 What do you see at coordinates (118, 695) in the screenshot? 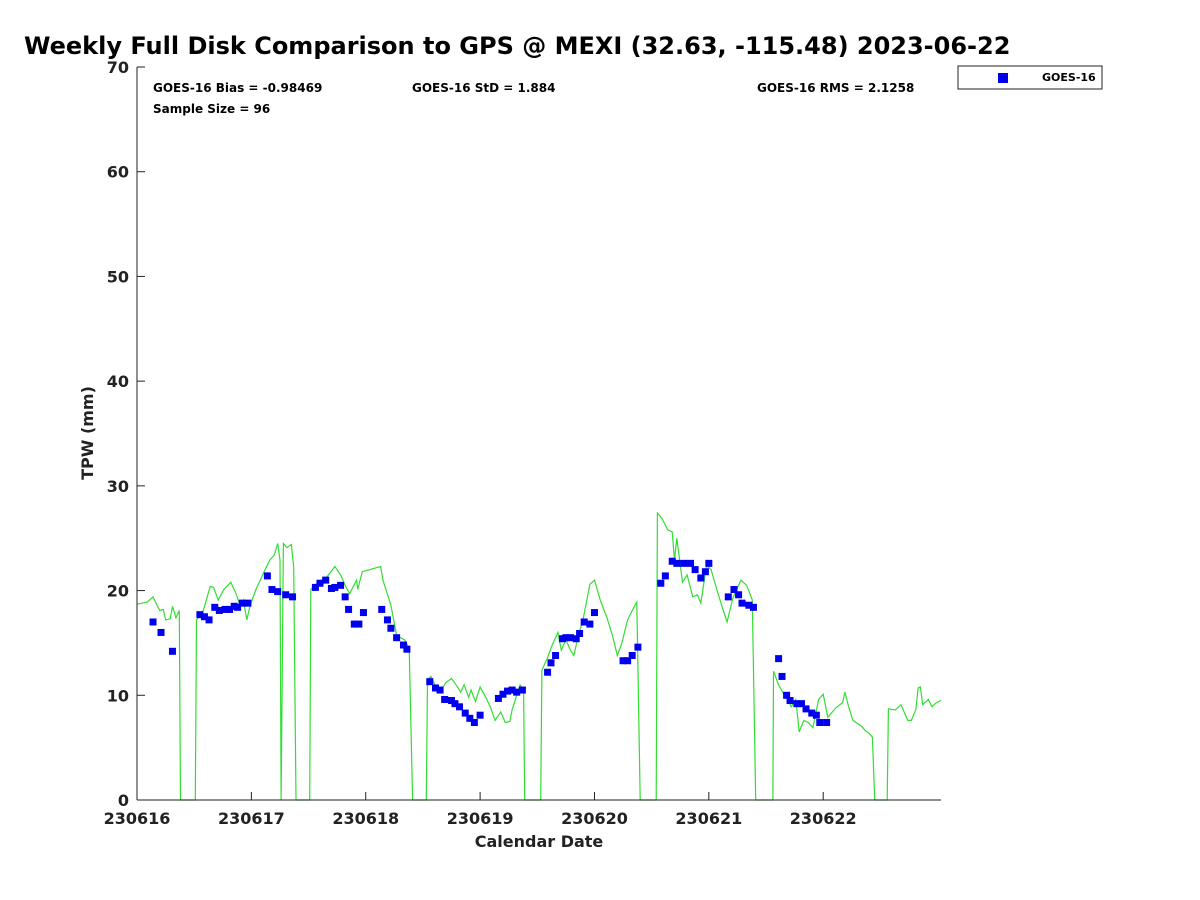
I see `y-tick-label: 10` at bounding box center [118, 695].